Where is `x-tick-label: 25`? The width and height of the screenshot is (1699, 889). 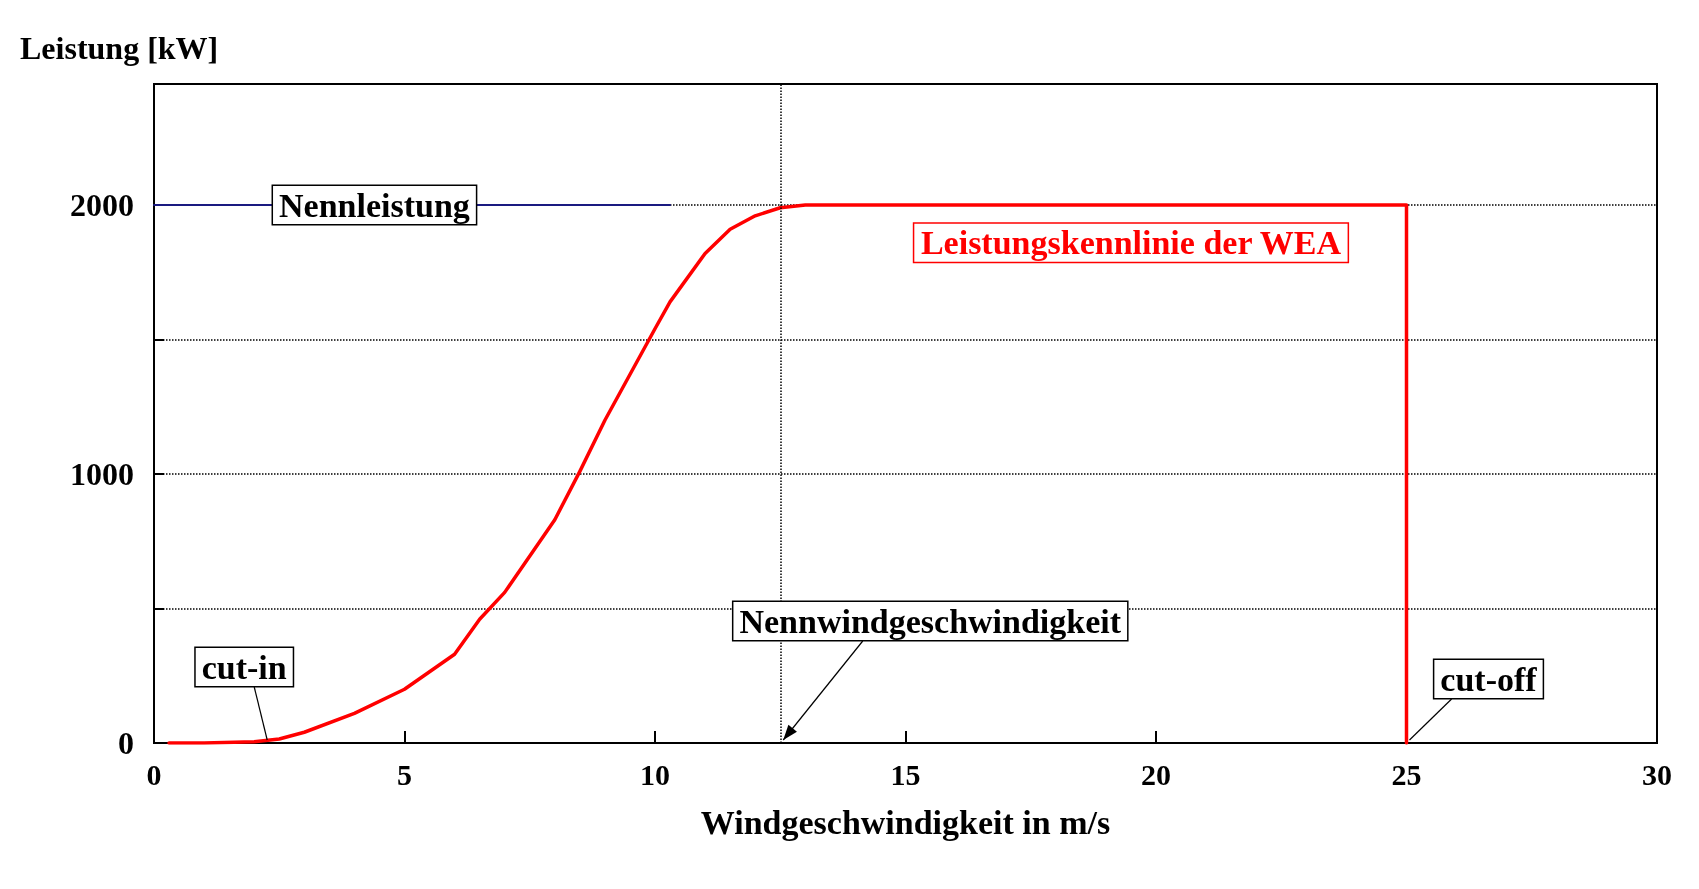 x-tick-label: 25 is located at coordinates (1406, 774).